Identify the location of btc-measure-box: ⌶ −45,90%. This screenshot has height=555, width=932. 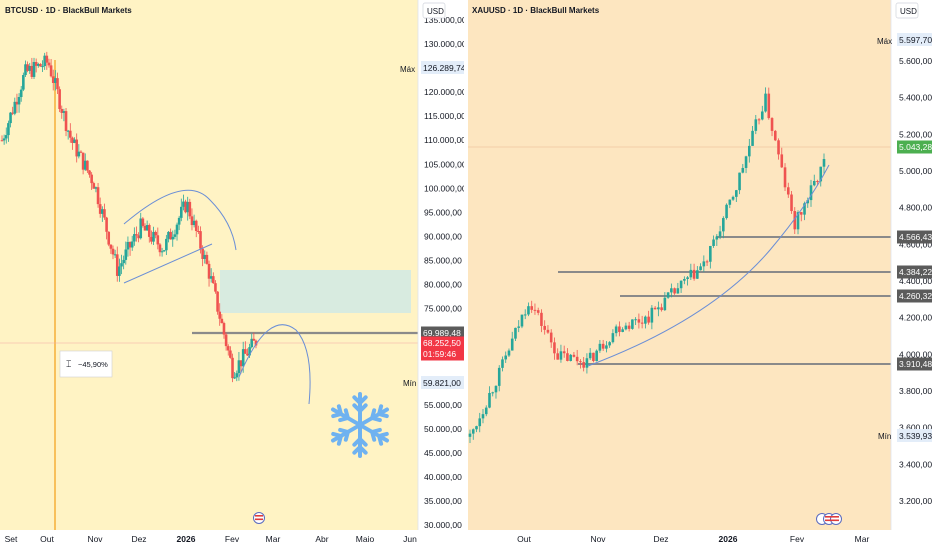
(86, 364).